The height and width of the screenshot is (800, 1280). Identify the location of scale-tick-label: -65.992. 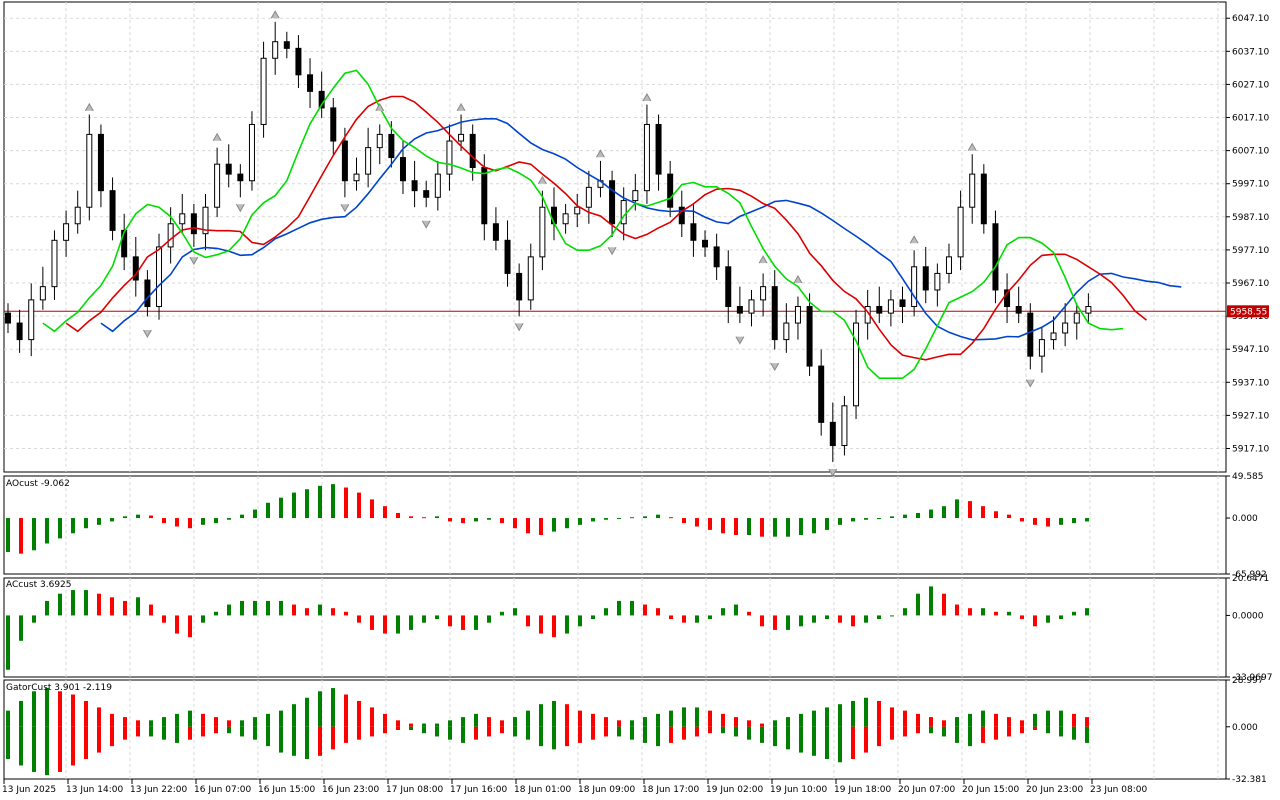
(1249, 575).